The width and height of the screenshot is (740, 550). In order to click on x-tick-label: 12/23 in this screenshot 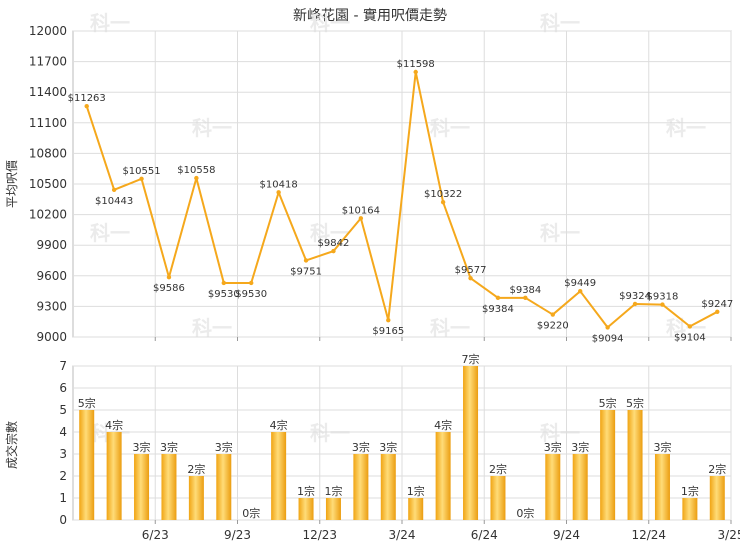, I will do `click(319, 535)`.